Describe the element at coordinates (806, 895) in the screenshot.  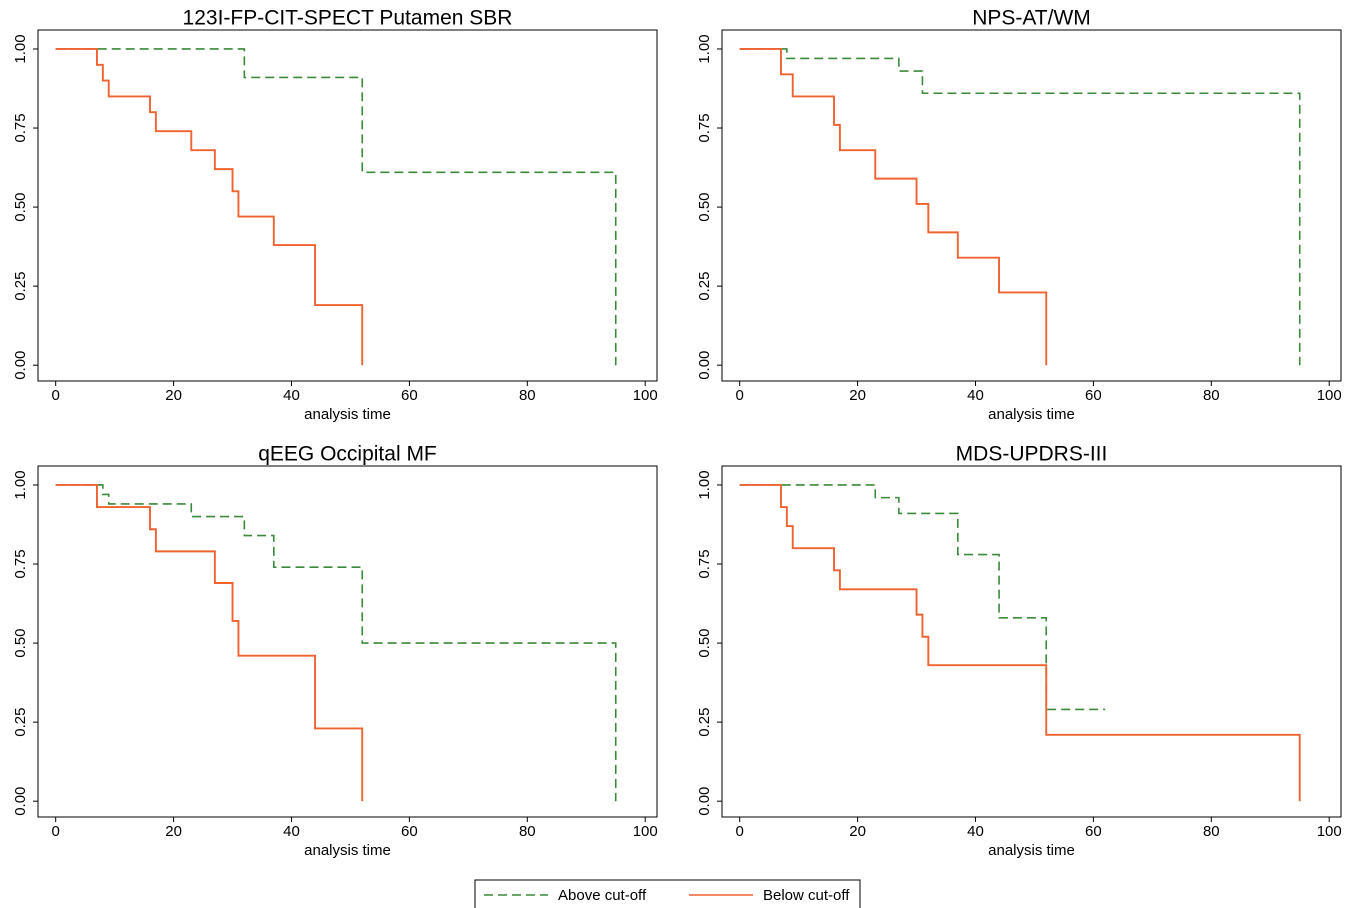
I see `legend-label: Below cut-off` at that location.